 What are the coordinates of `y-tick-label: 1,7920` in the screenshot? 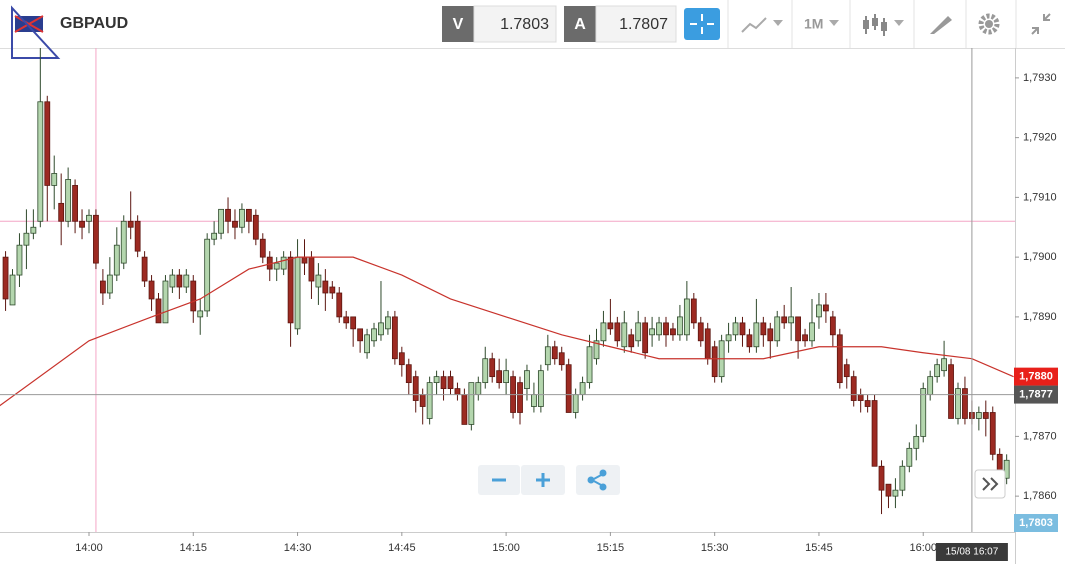 It's located at (1040, 138).